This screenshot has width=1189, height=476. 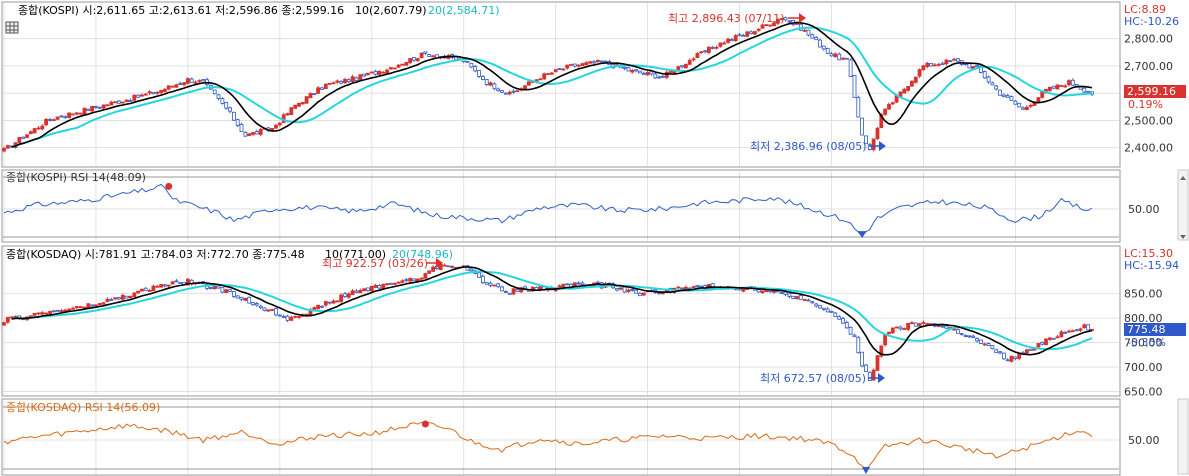 I want to click on kosdaq-last-price-tag, so click(x=1155, y=329).